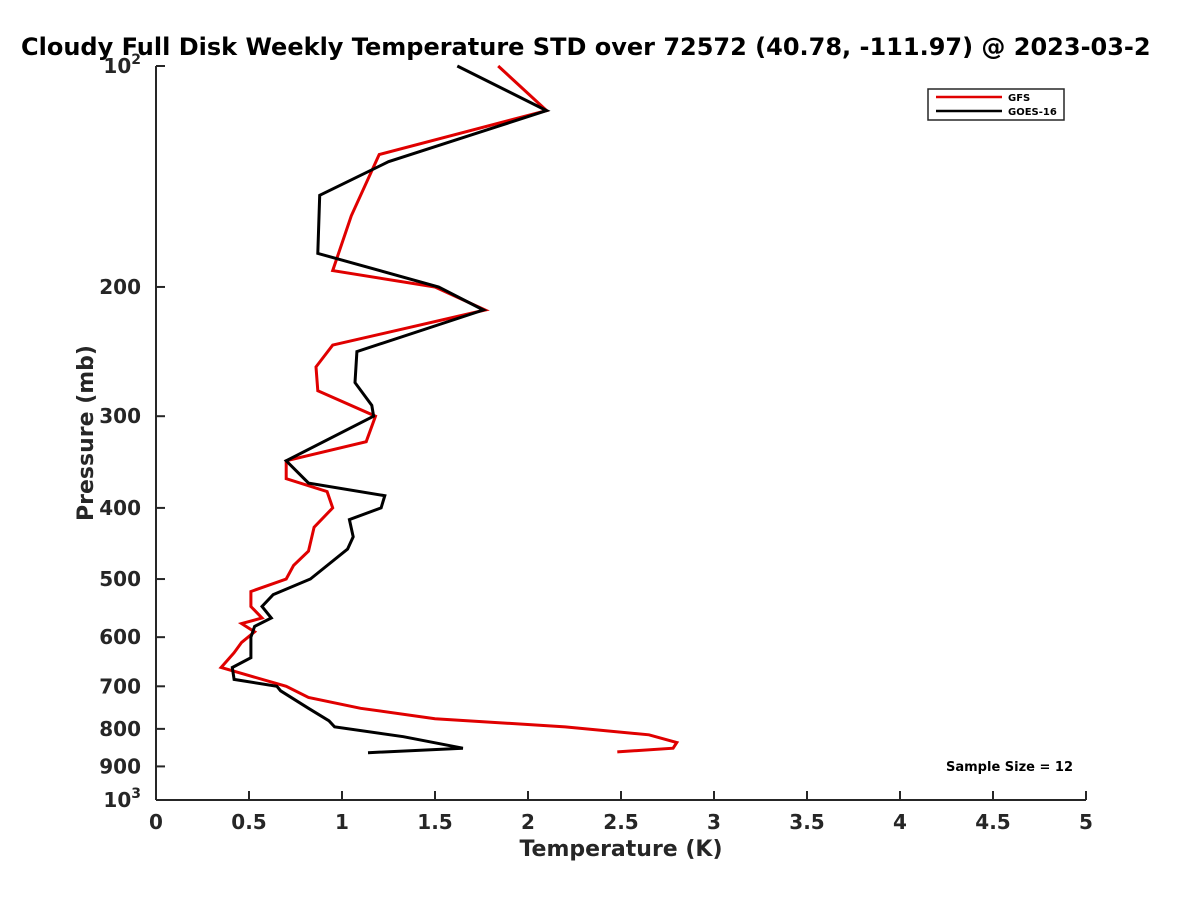  I want to click on x-tick-label: 0.5, so click(248, 822).